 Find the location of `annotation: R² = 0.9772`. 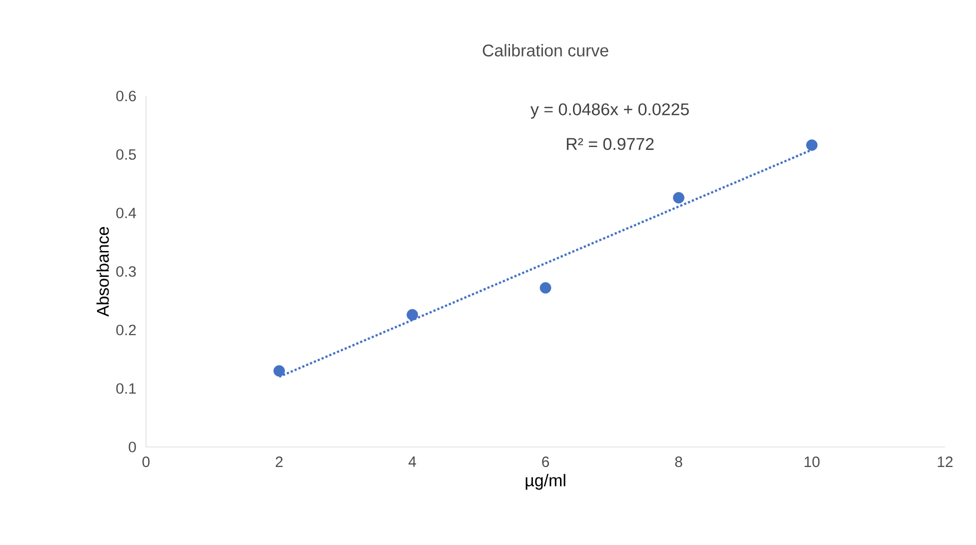

annotation: R² = 0.9772 is located at coordinates (610, 144).